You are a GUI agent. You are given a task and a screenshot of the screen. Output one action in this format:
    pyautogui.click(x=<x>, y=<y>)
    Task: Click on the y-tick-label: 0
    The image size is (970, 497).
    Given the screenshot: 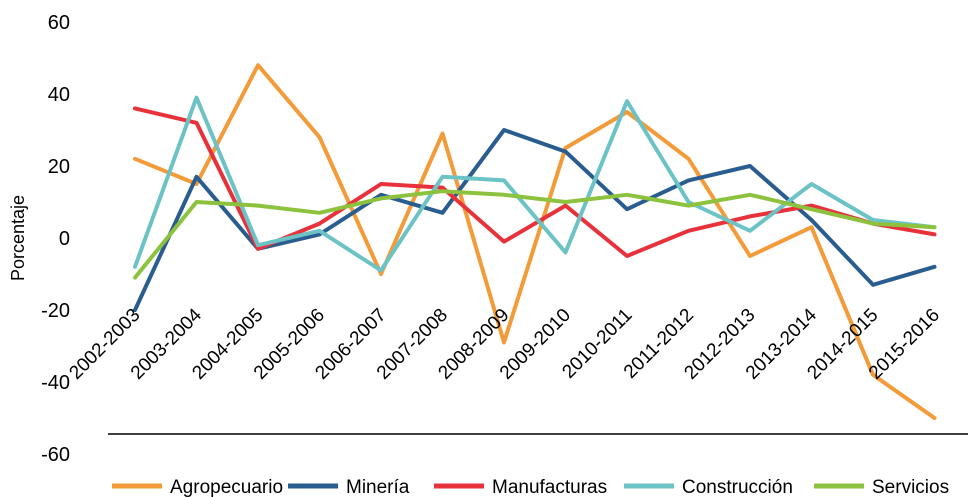 What is the action you would take?
    pyautogui.click(x=64, y=239)
    